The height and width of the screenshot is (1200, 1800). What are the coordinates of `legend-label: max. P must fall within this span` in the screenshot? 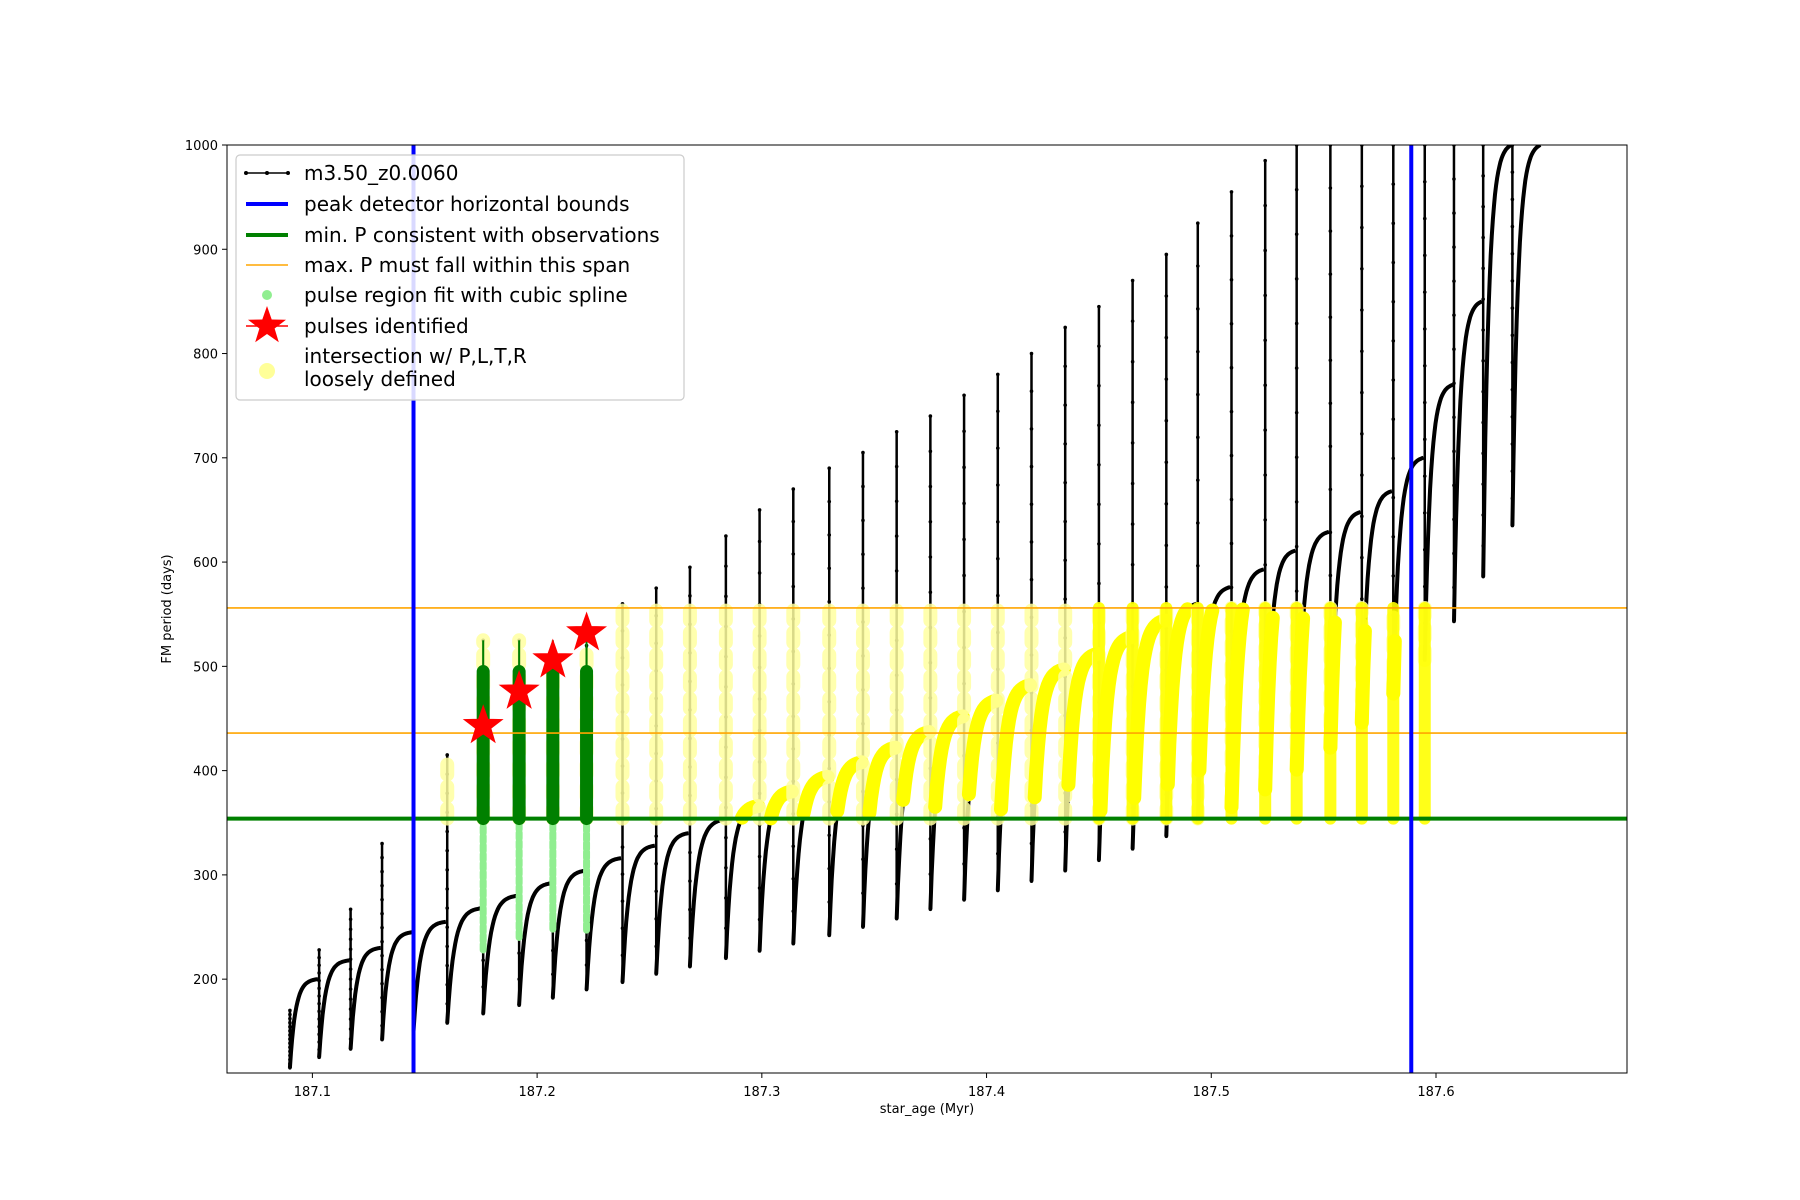 It's located at (467, 265).